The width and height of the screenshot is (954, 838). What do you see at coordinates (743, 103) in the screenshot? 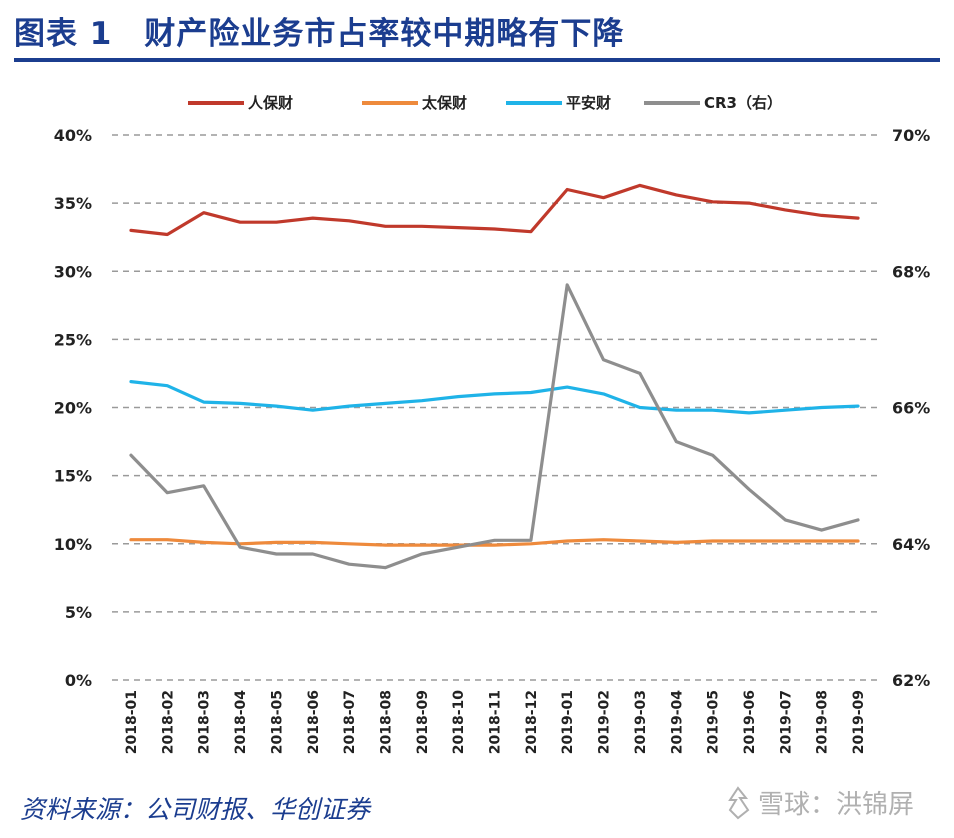
I see `legend-label: CR3（右）` at bounding box center [743, 103].